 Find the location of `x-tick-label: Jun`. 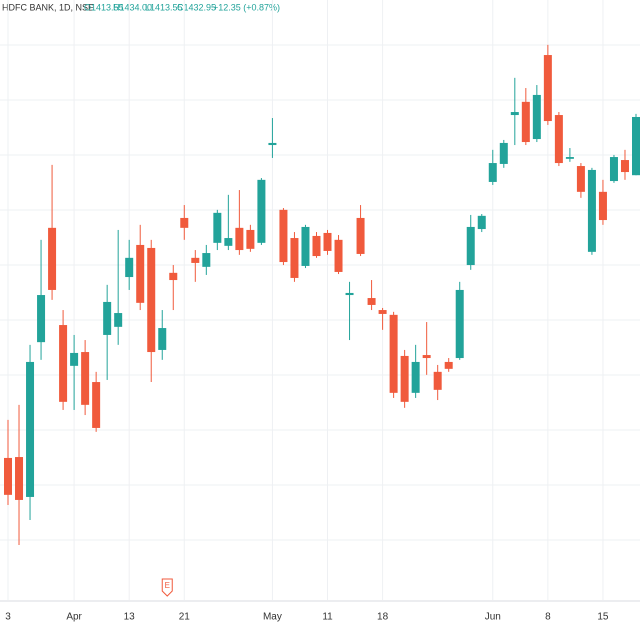

x-tick-label: Jun is located at coordinates (493, 617).